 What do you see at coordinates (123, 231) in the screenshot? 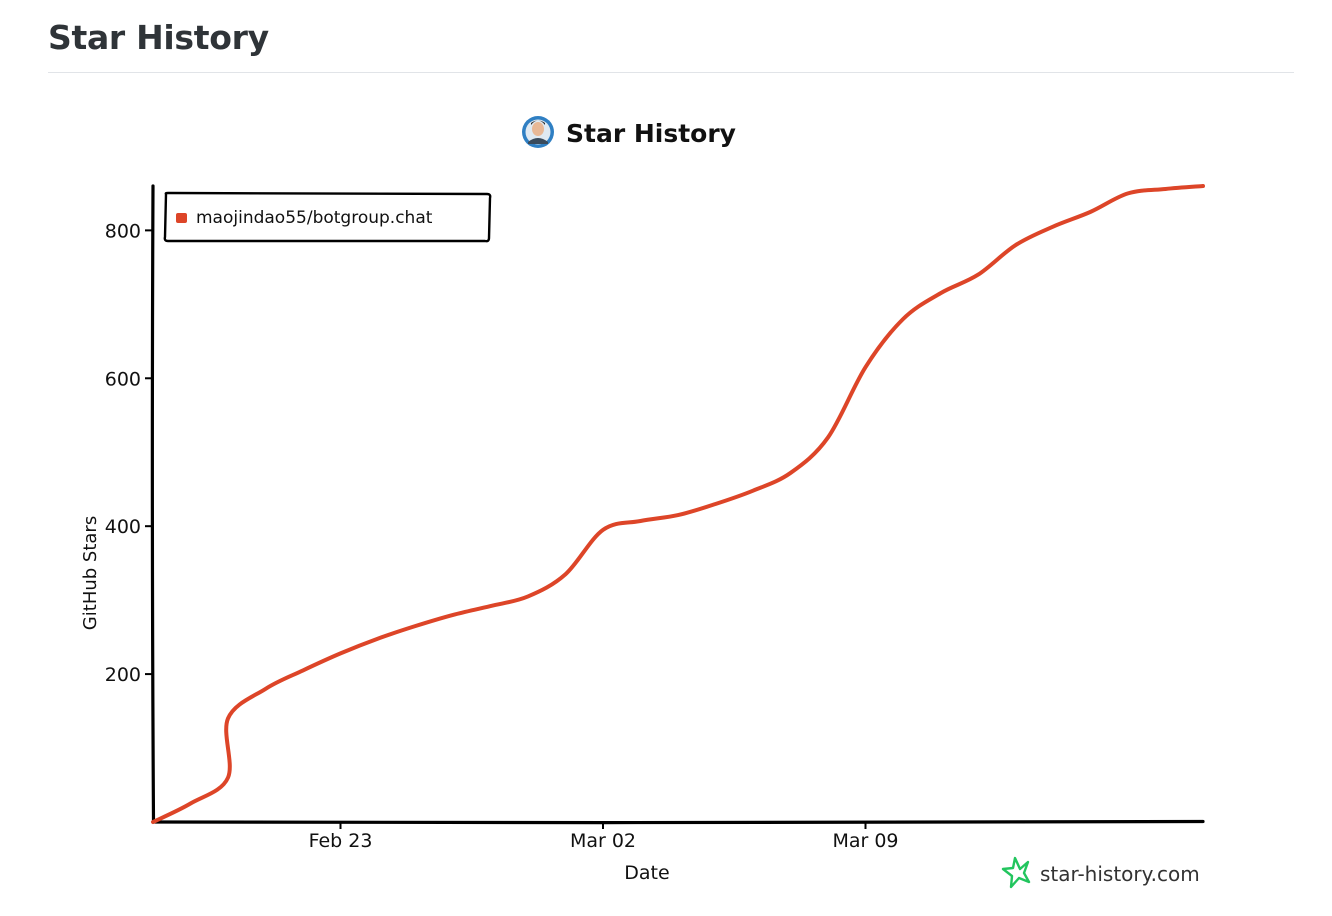
I see `y-tick-label: 800` at bounding box center [123, 231].